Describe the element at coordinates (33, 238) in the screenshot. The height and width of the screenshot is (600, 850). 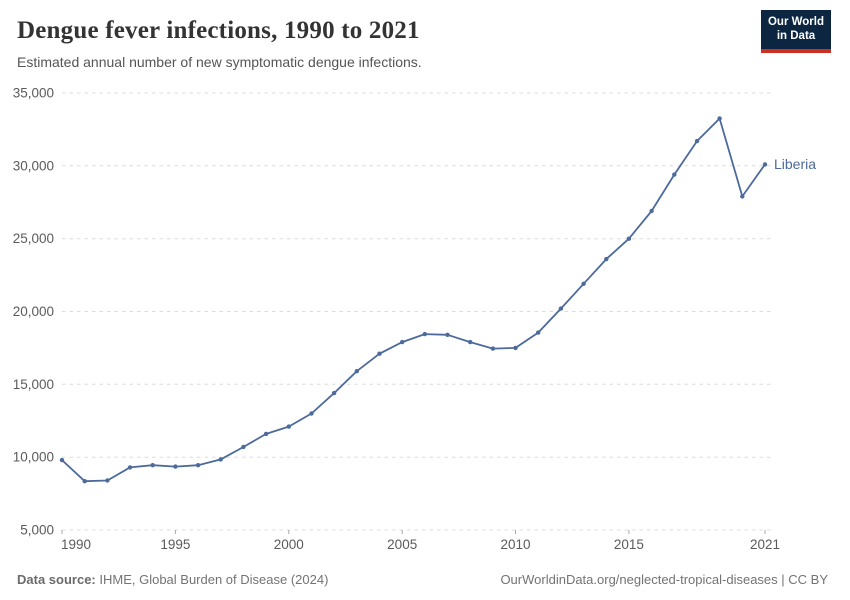
I see `y-axis-tick-label: 25,000` at that location.